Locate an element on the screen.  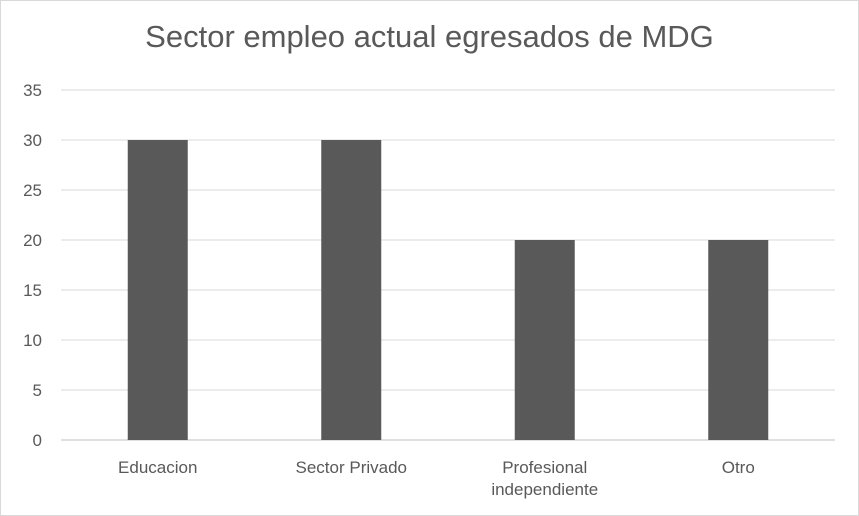
y-tick-label-20: 20 is located at coordinates (32, 240).